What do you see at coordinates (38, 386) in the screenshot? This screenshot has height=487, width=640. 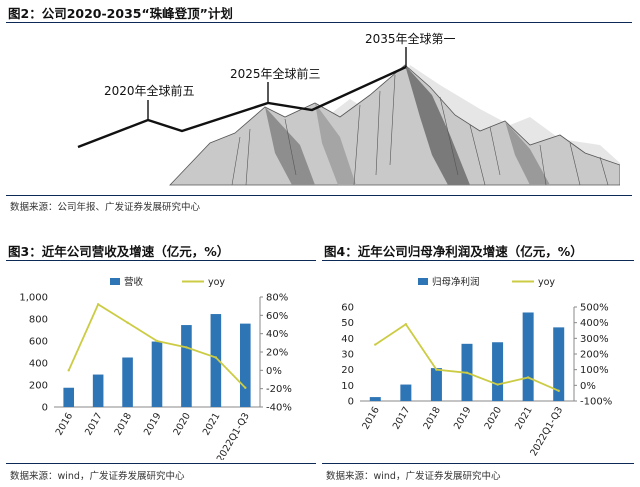 I see `left-y-tick-label: 200` at bounding box center [38, 386].